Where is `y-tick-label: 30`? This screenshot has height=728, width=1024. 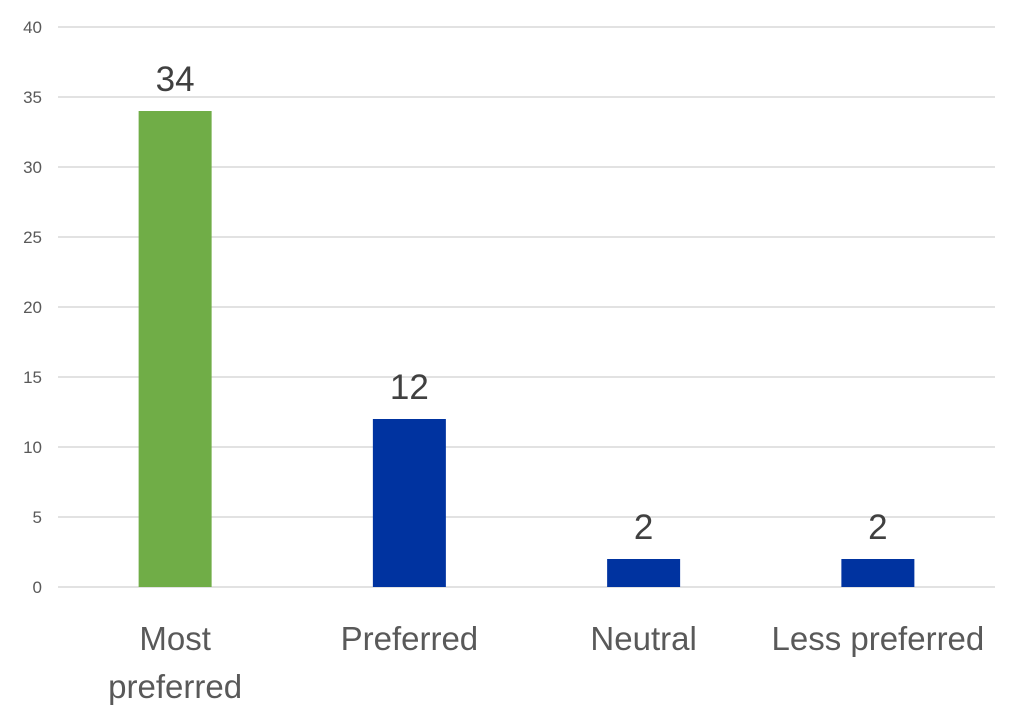
y-tick-label: 30 is located at coordinates (32, 167).